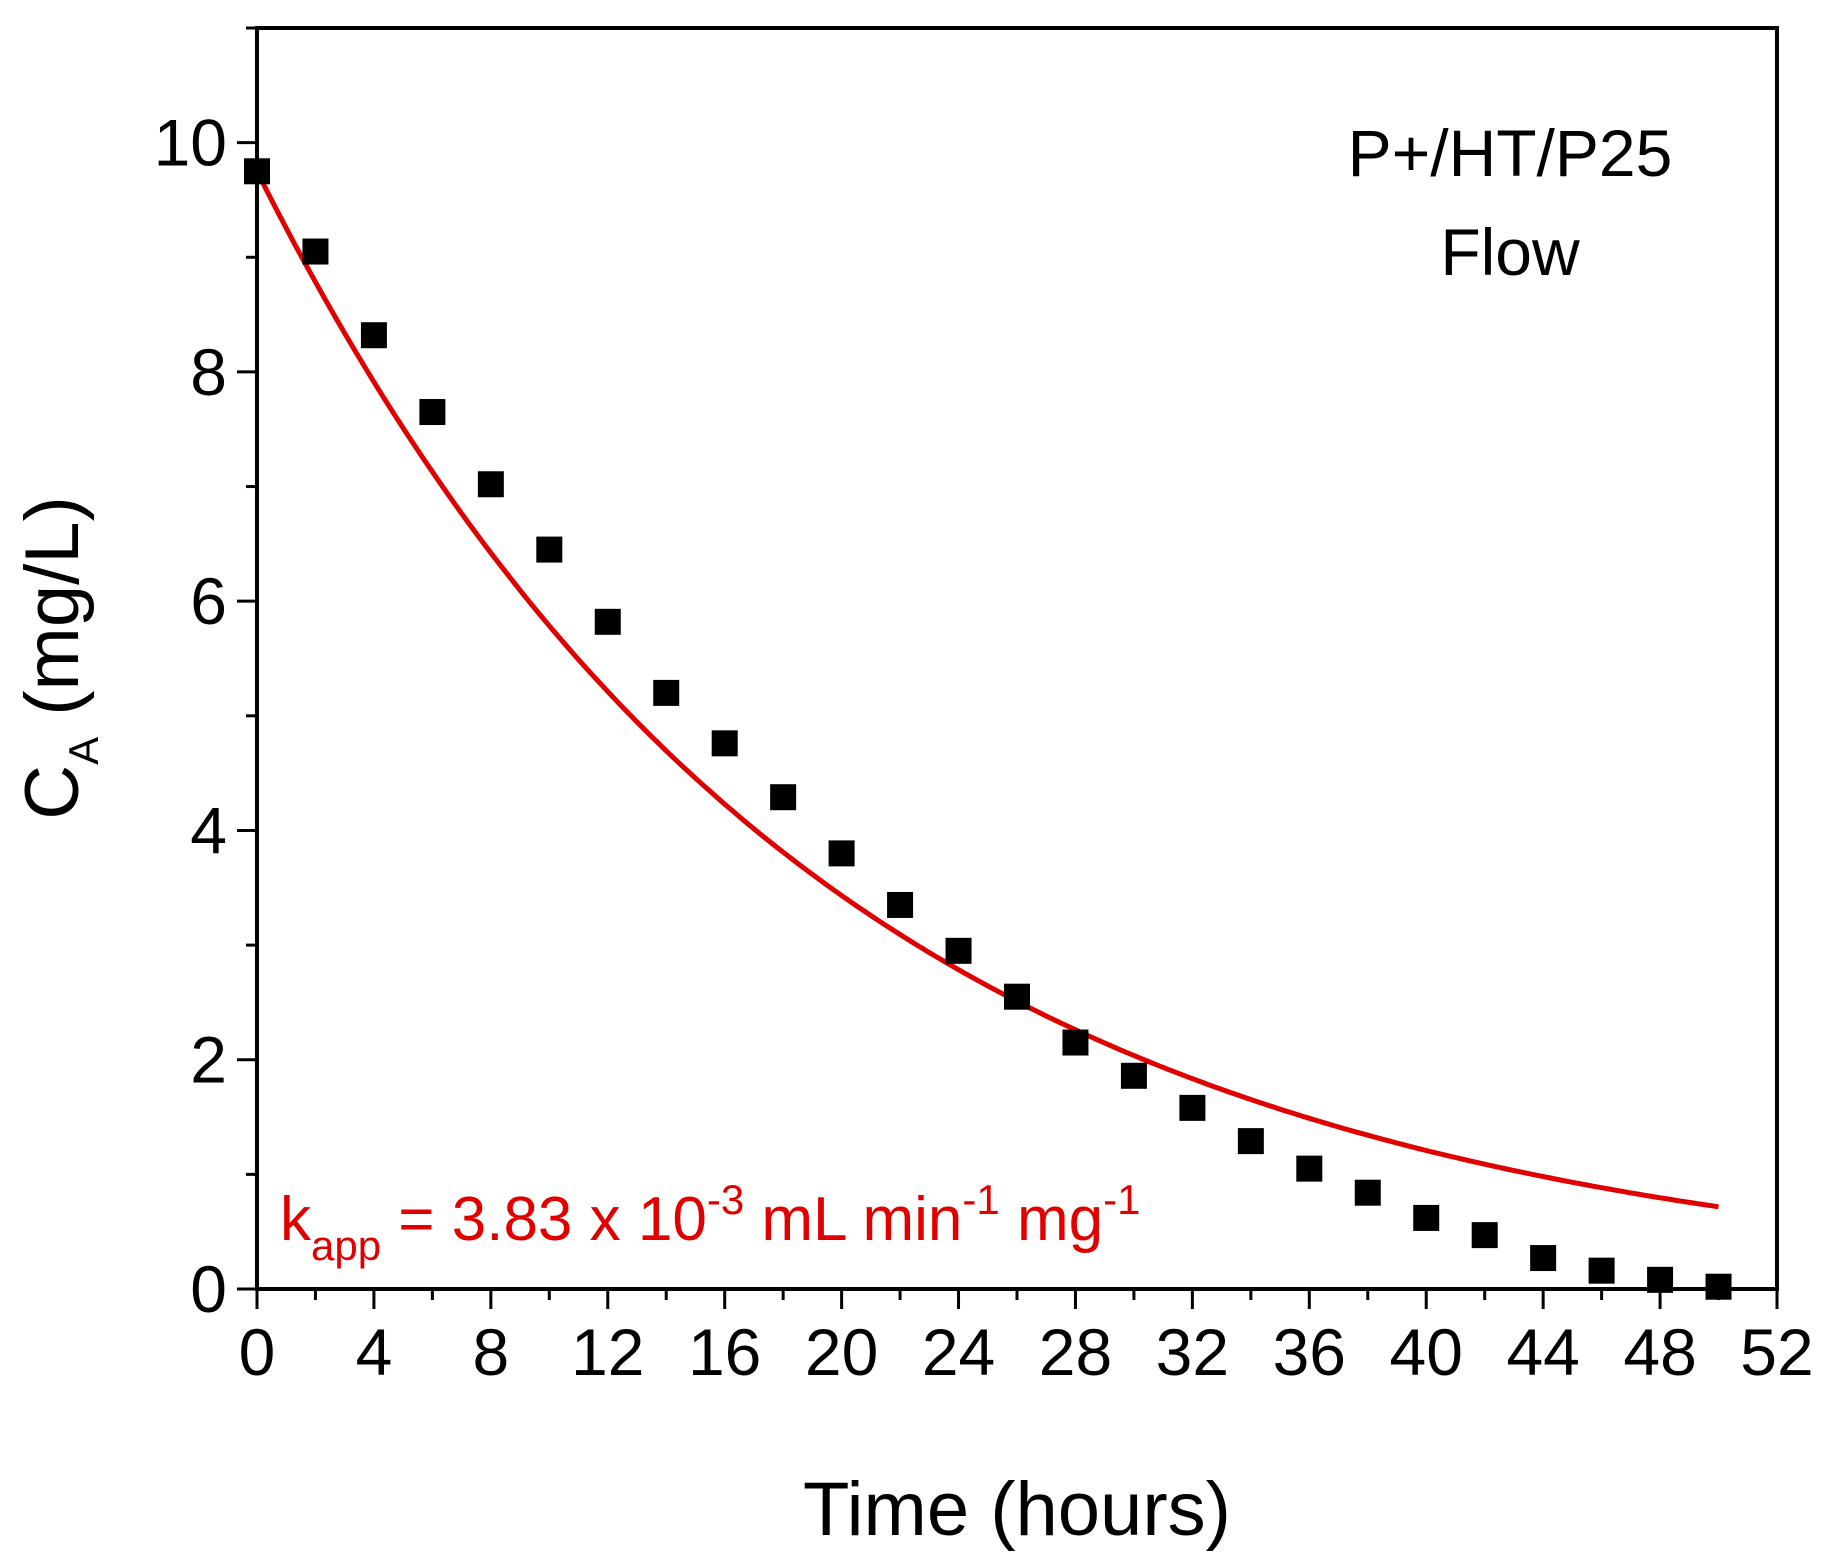 The width and height of the screenshot is (1826, 1553). I want to click on fit-label-unit2: mg, so click(1051, 1219).